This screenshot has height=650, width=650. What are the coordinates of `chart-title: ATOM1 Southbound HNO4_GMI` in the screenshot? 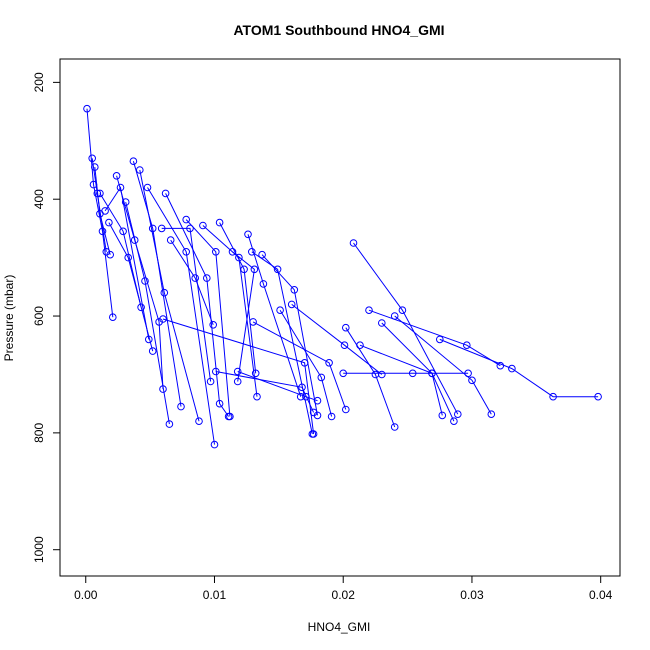 It's located at (338, 30).